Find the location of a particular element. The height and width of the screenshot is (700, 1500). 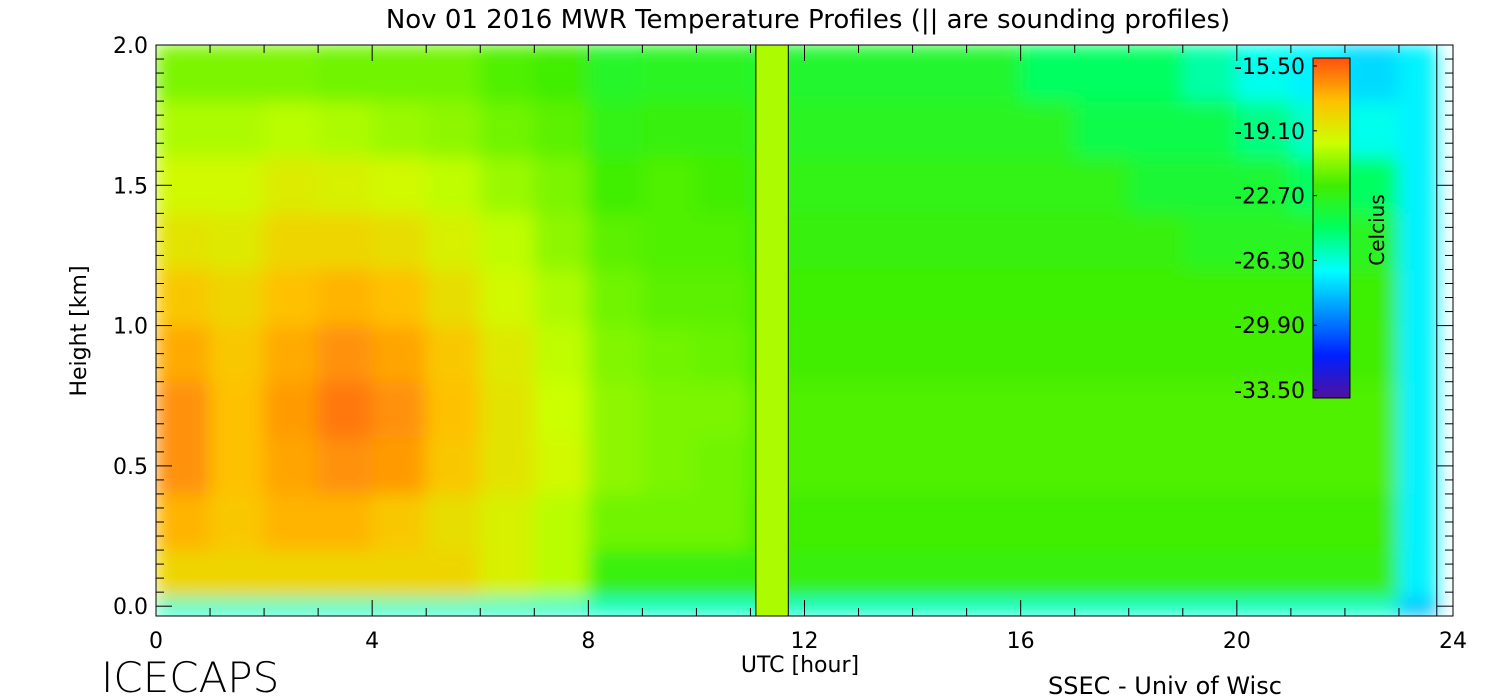

x-tick-label: 16 is located at coordinates (1021, 641).